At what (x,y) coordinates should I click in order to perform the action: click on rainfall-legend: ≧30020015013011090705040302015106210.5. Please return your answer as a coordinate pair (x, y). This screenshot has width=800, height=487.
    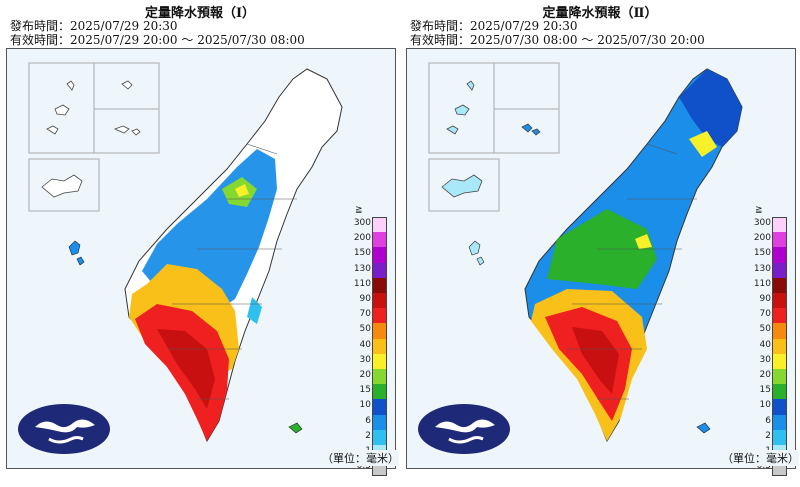
    Looking at the image, I should click on (766, 346).